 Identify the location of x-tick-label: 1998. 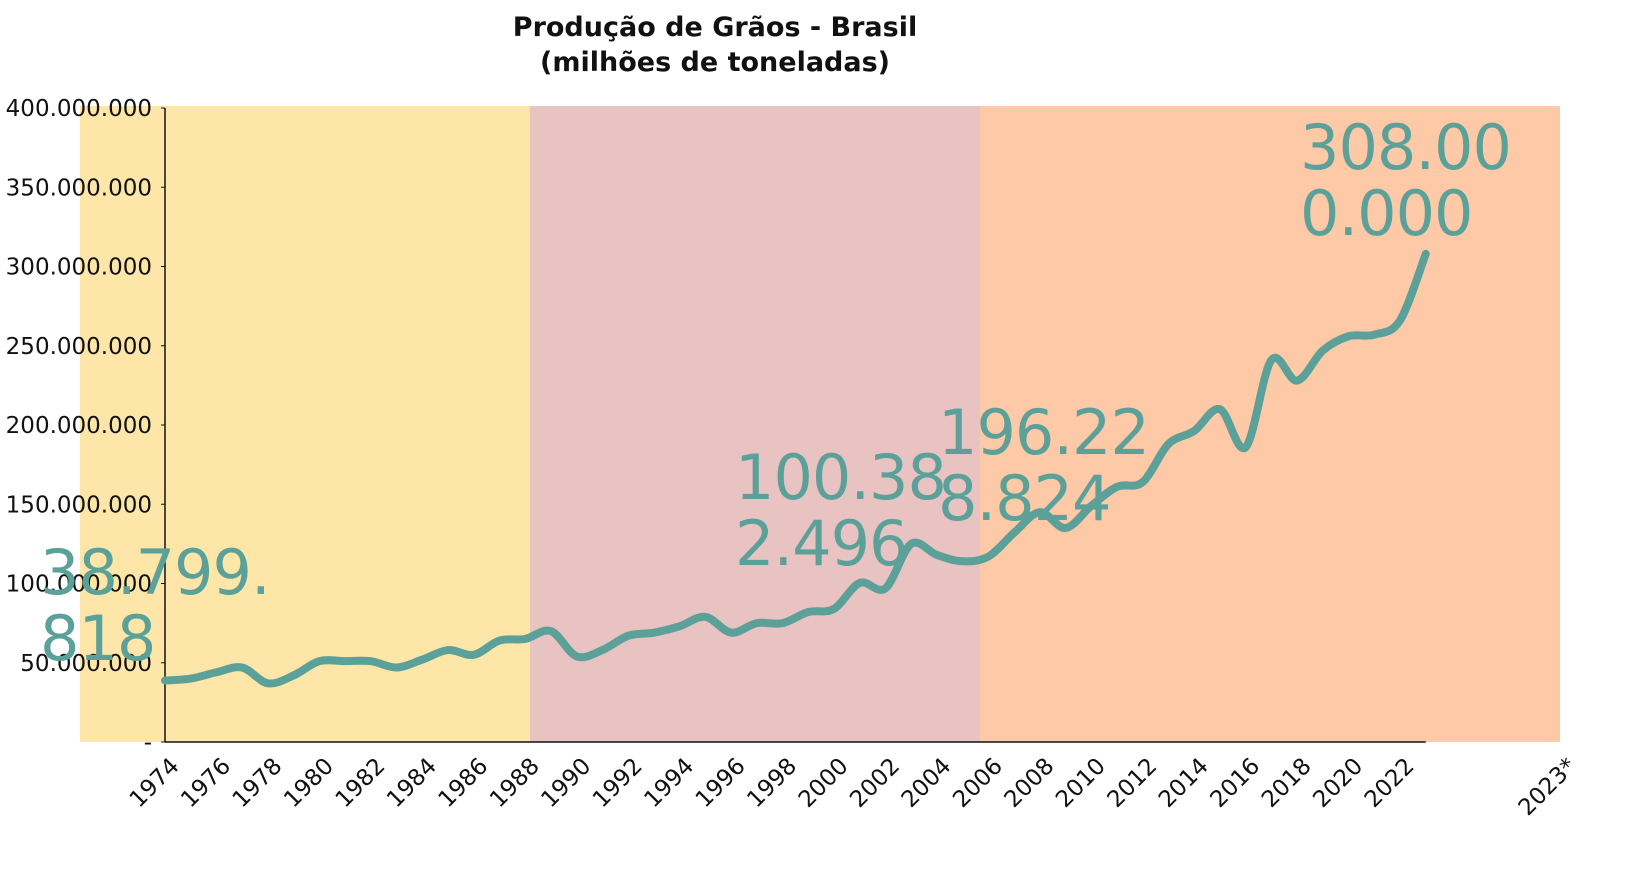
(772, 783).